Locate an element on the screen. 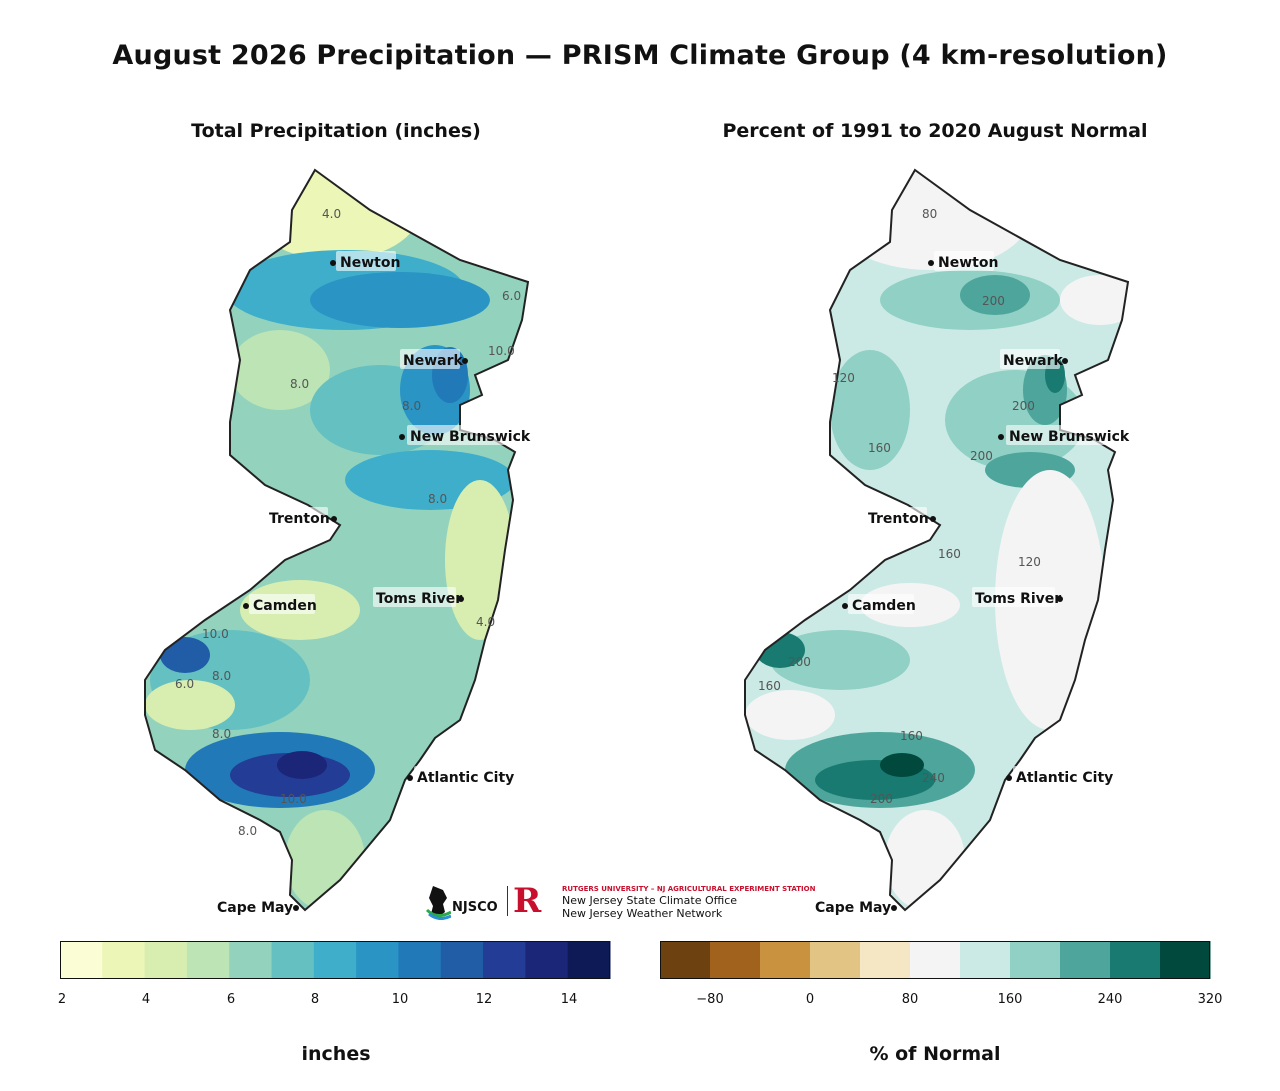 The width and height of the screenshot is (1280, 1091). contour-label: 80 is located at coordinates (929, 214).